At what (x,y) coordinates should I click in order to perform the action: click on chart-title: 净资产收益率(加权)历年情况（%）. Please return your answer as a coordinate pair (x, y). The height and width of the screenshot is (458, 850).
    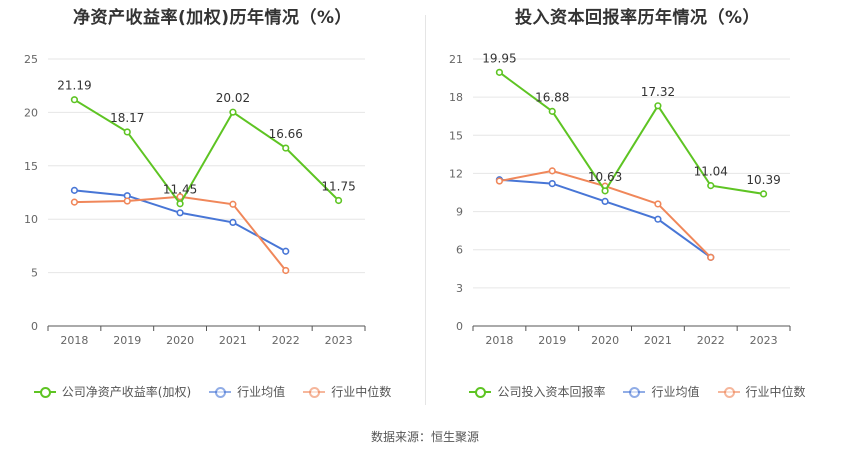
    Looking at the image, I should click on (212, 18).